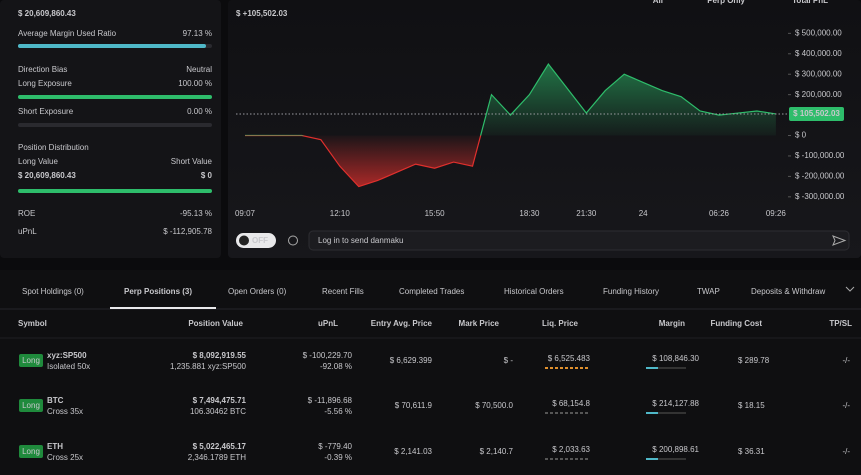 The width and height of the screenshot is (861, 475). What do you see at coordinates (220, 355) in the screenshot?
I see `position-value: $ 8,092,919.55` at bounding box center [220, 355].